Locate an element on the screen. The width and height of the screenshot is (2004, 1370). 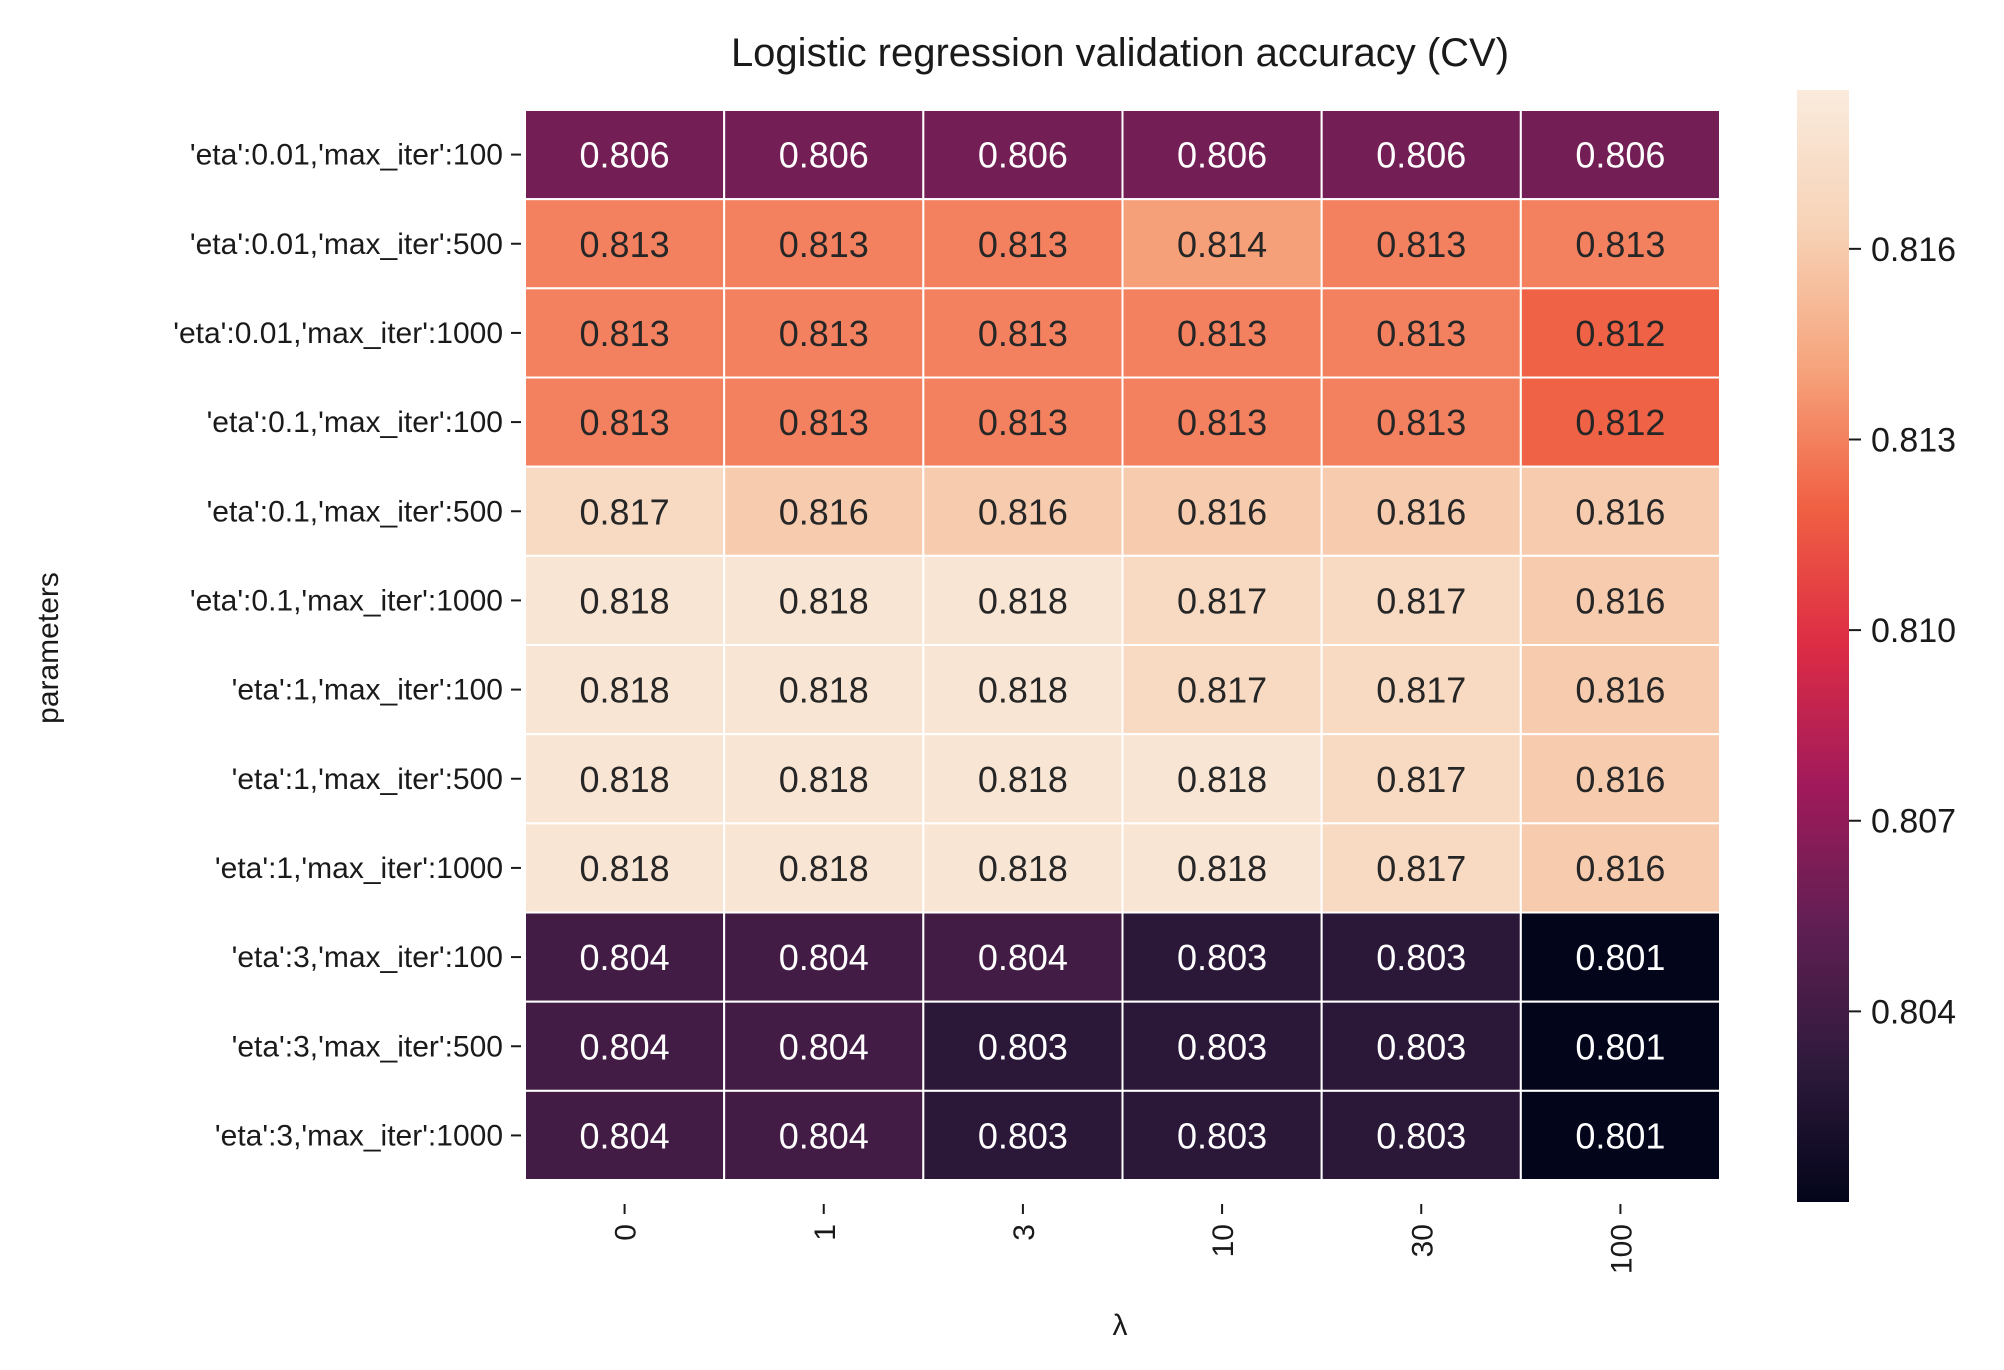
x-tick-label: 1 is located at coordinates (825, 1232).